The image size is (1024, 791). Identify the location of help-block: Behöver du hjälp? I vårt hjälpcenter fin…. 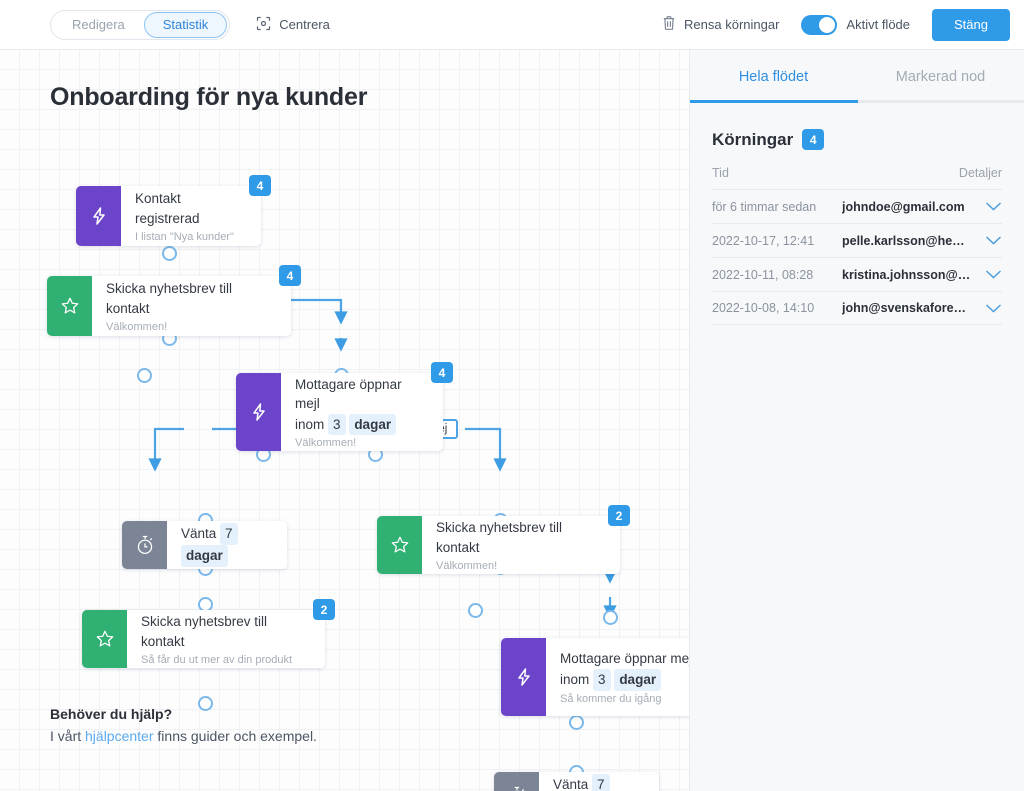
(183, 725).